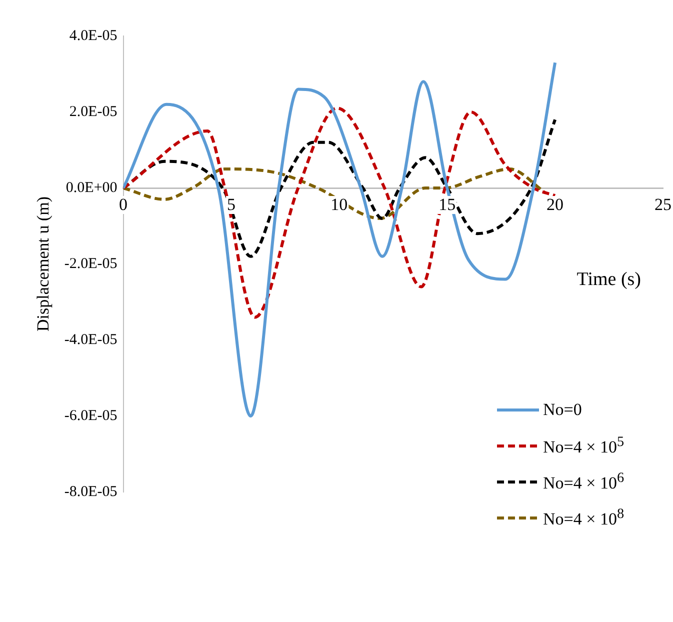  Describe the element at coordinates (91, 492) in the screenshot. I see `y-tick-label: -8.0E-05` at that location.